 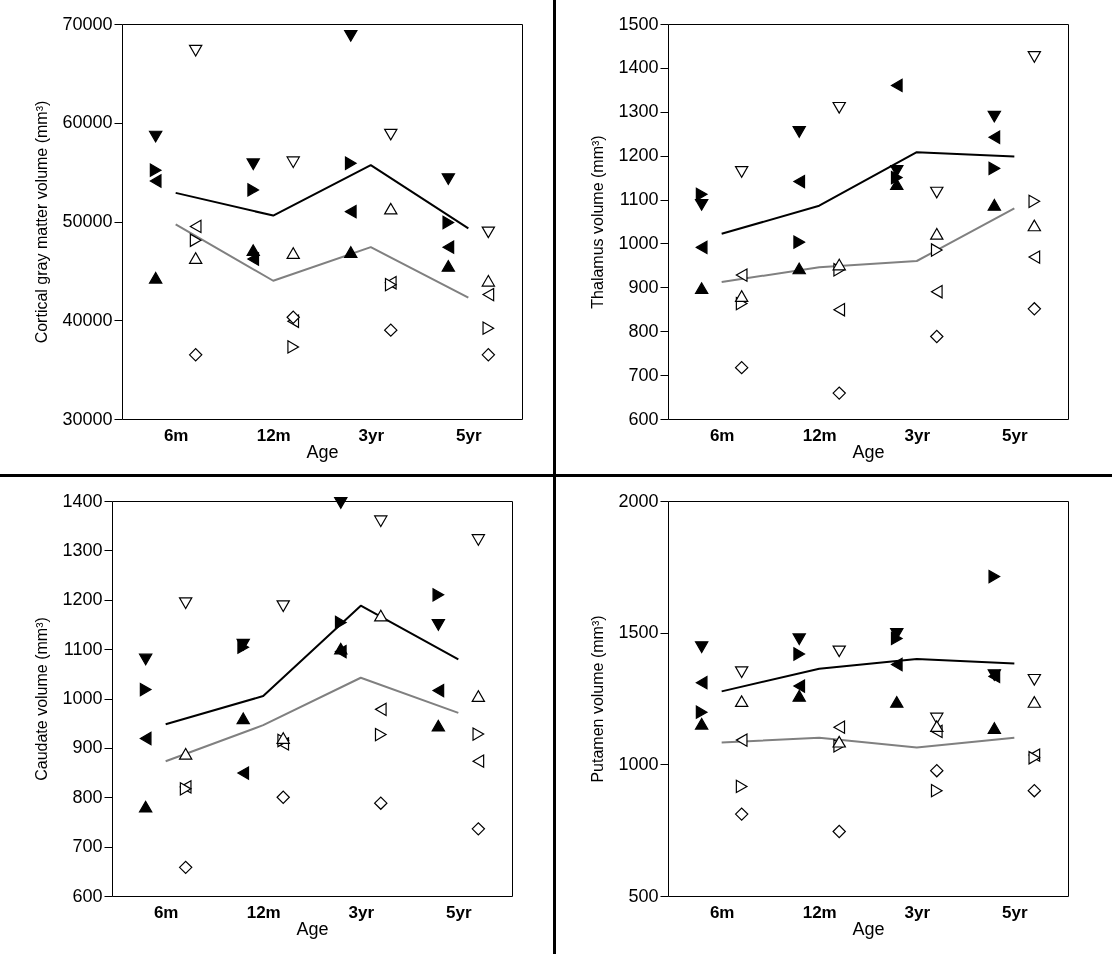 What do you see at coordinates (87, 23) in the screenshot?
I see `y-tick-label: 70000` at bounding box center [87, 23].